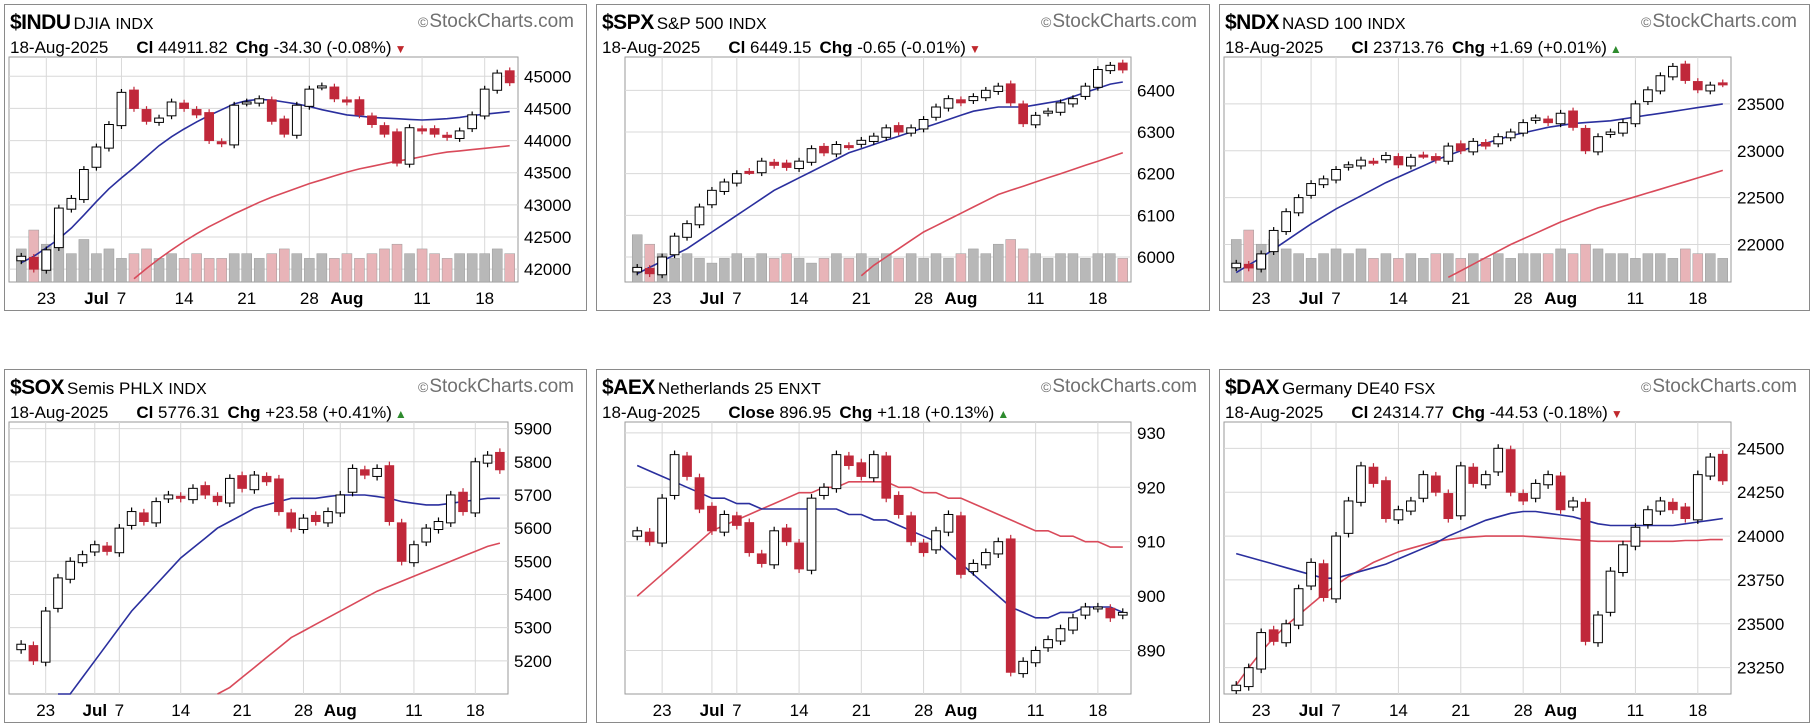  Describe the element at coordinates (1252, 22) in the screenshot. I see `symbol: $NDX` at that location.